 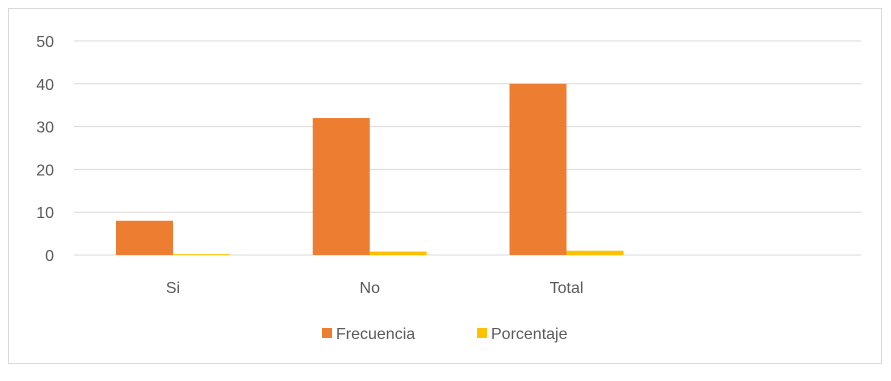 I want to click on bar-frecuencia-total, so click(x=538, y=169).